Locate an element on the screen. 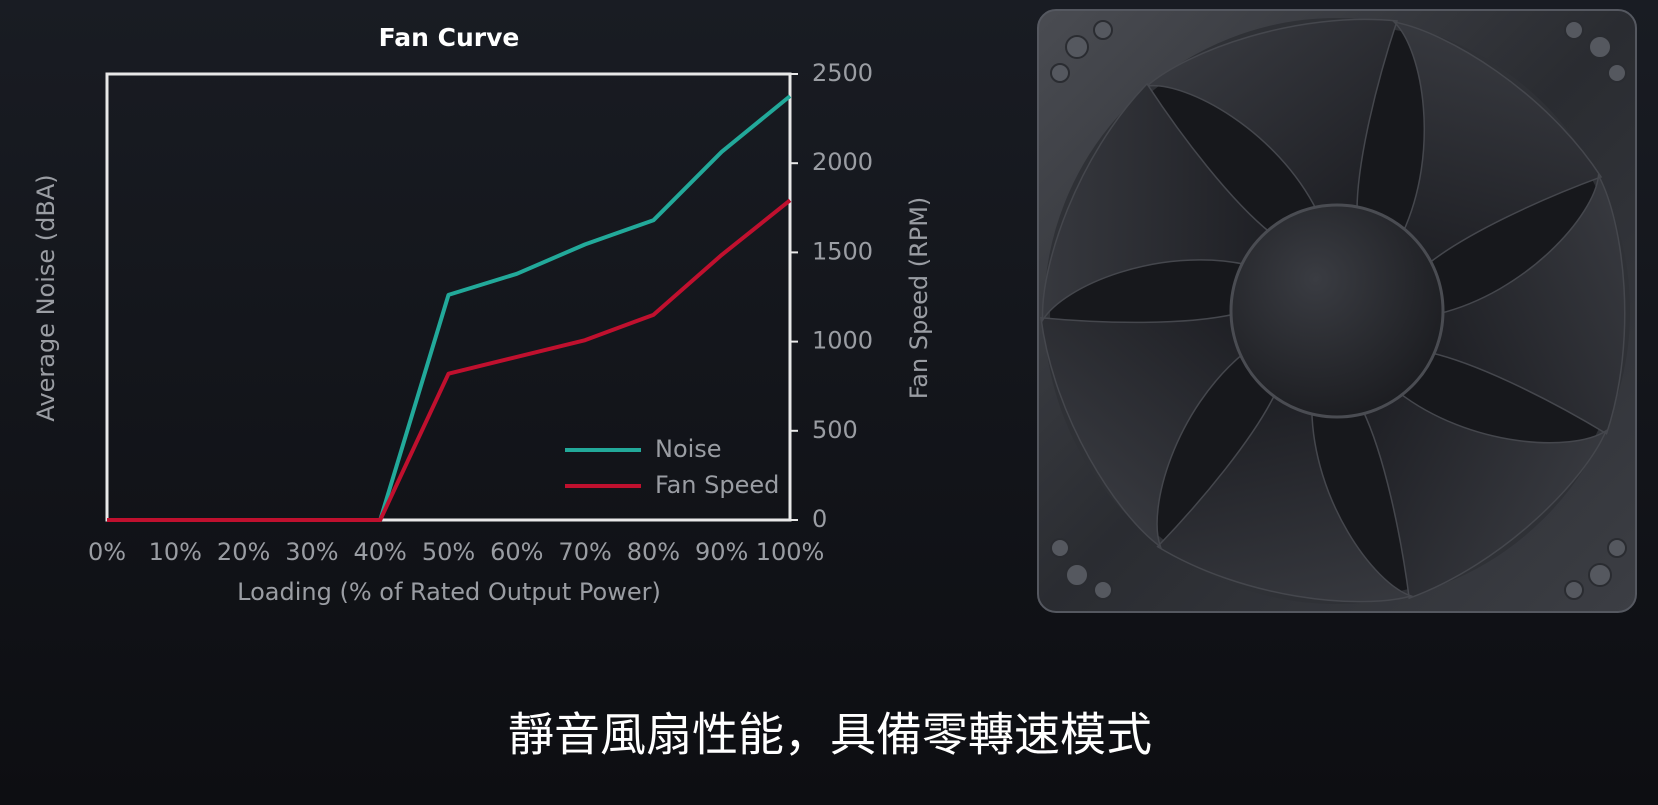  x-axis-label: Loading (% of Rated Output Power) is located at coordinates (449, 592).